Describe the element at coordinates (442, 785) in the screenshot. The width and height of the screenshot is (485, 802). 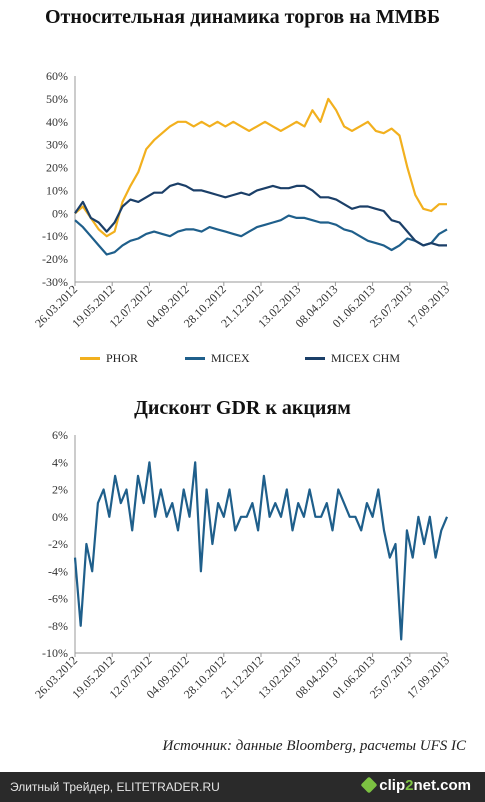
I see `logo-suffix: net.com` at that location.